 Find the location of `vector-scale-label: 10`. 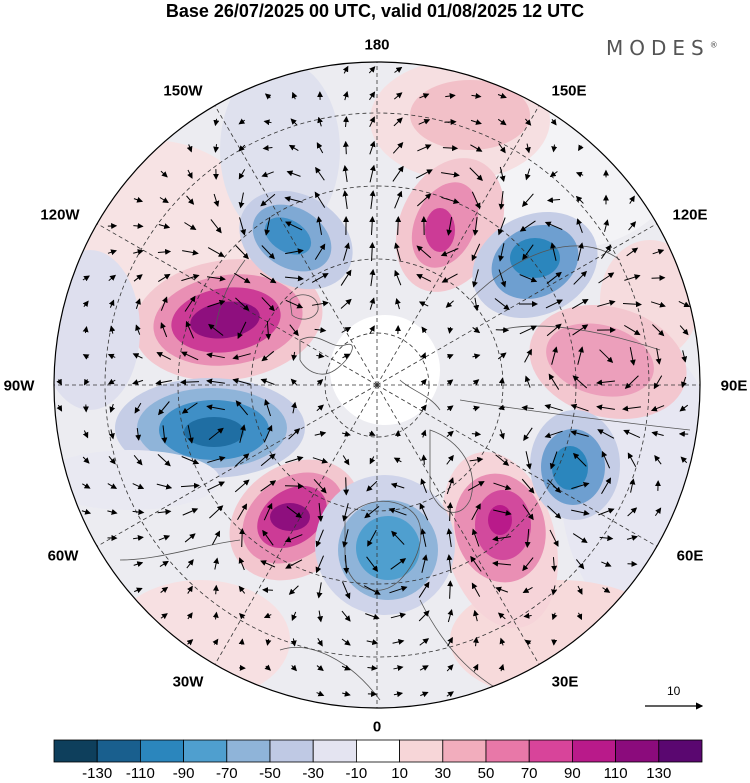

vector-scale-label: 10 is located at coordinates (674, 691).